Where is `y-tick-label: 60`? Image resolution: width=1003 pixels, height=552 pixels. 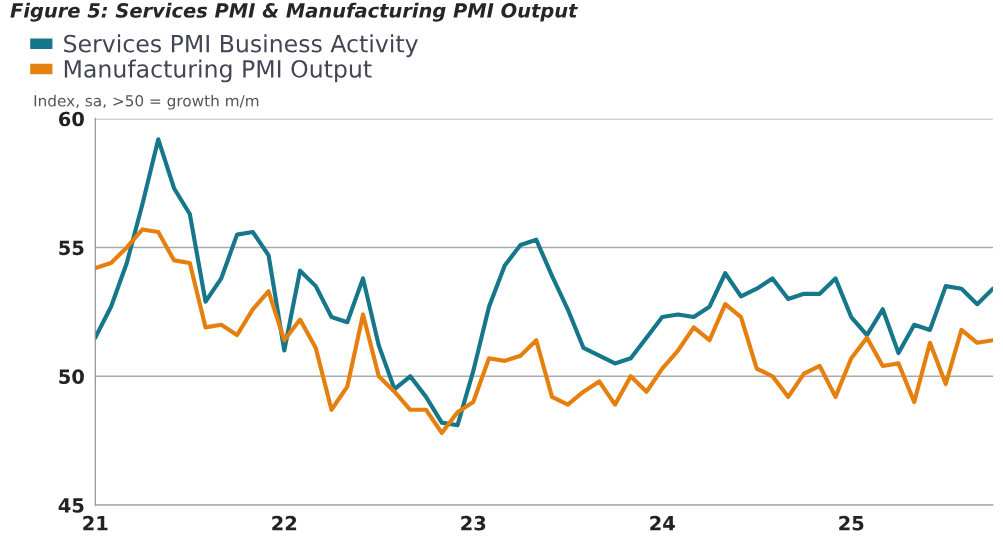 y-tick-label: 60 is located at coordinates (71, 119).